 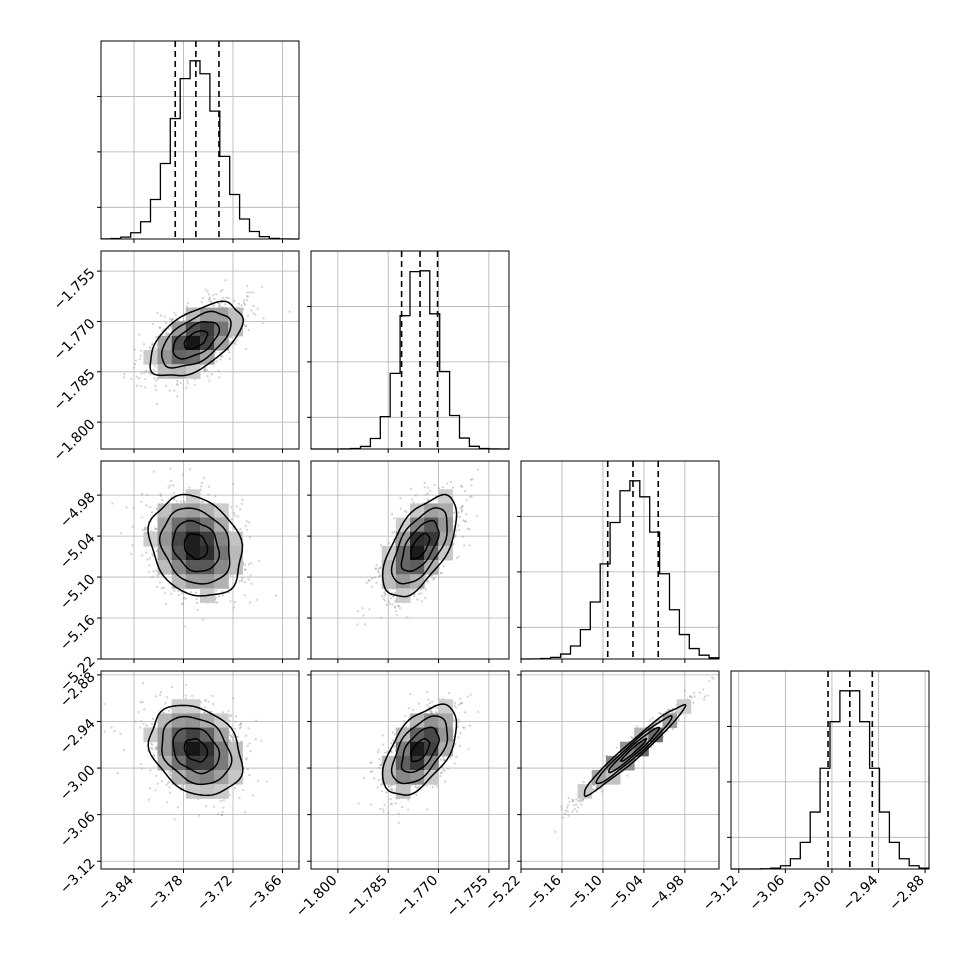 What do you see at coordinates (585, 894) in the screenshot?
I see `xtick-label-p2-2: −5.10` at bounding box center [585, 894].